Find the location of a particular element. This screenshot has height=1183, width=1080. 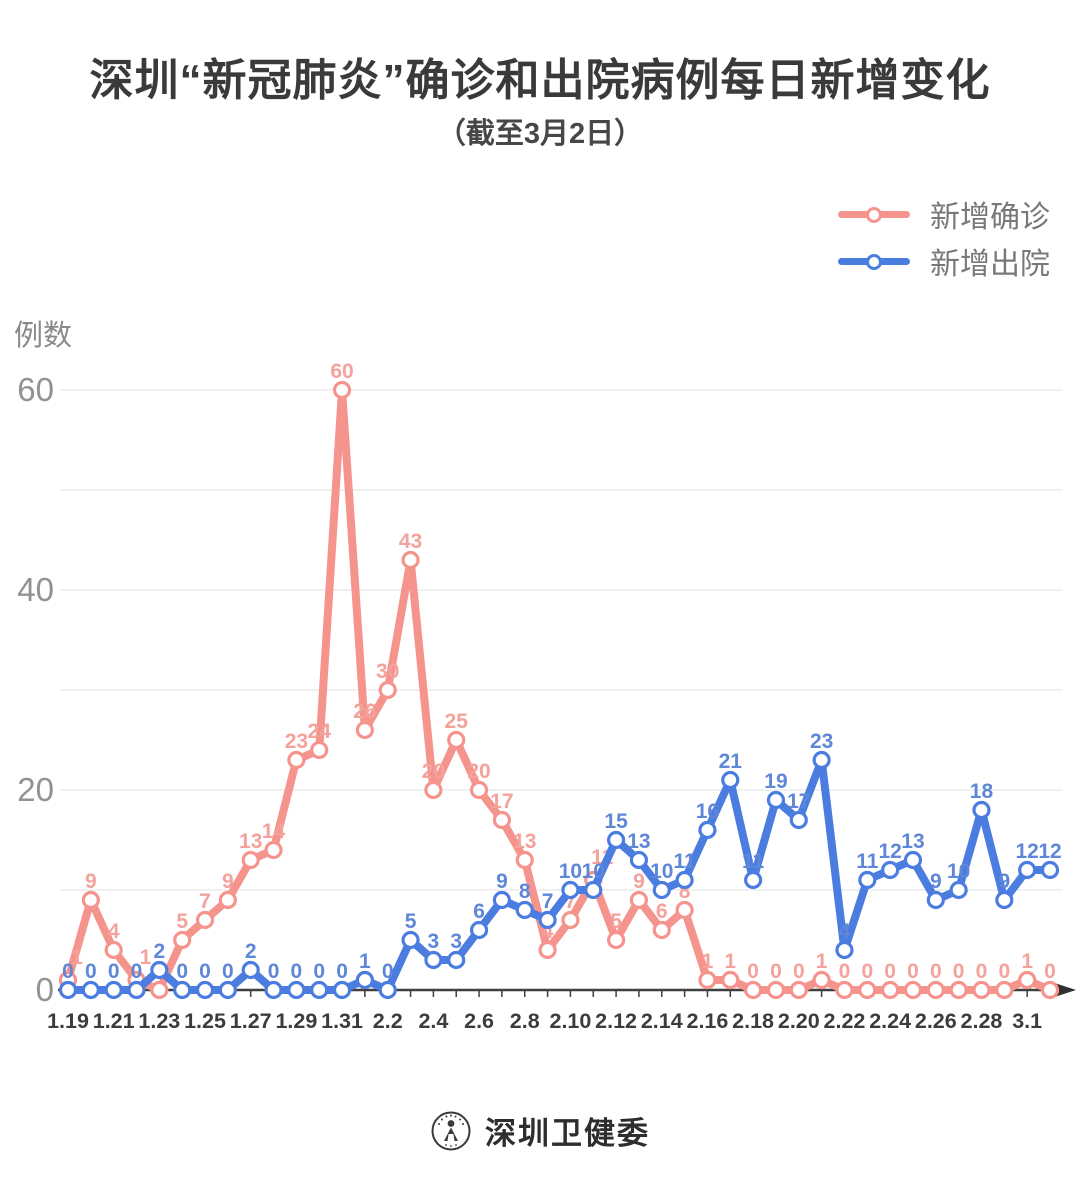

discharged-value-label: 8 is located at coordinates (525, 891).